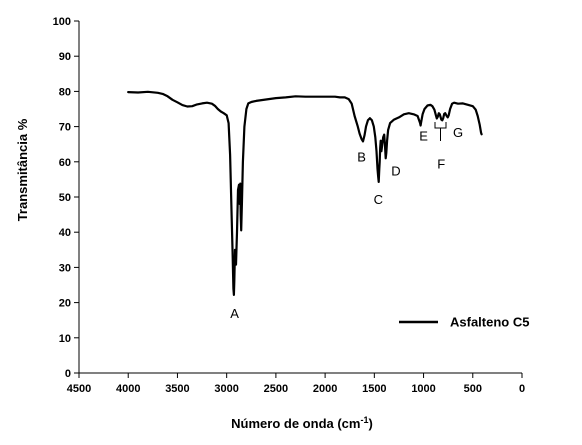 The width and height of the screenshot is (582, 445). Describe the element at coordinates (374, 389) in the screenshot. I see `x-tick-label: 1500` at that location.